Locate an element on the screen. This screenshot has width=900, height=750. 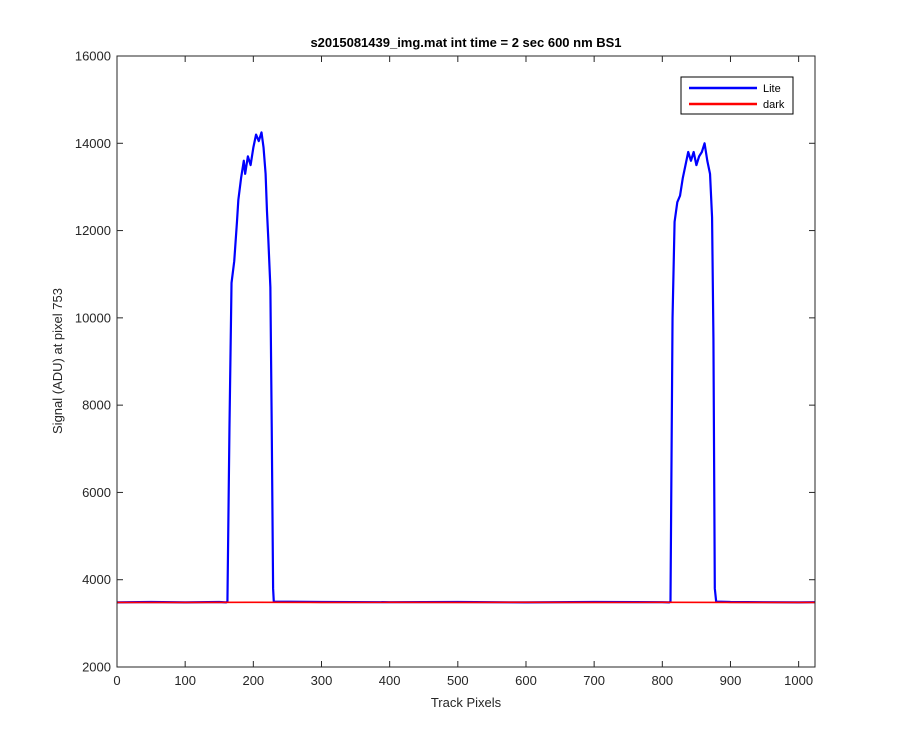
y-tick-label: 6000 is located at coordinates (96, 492).